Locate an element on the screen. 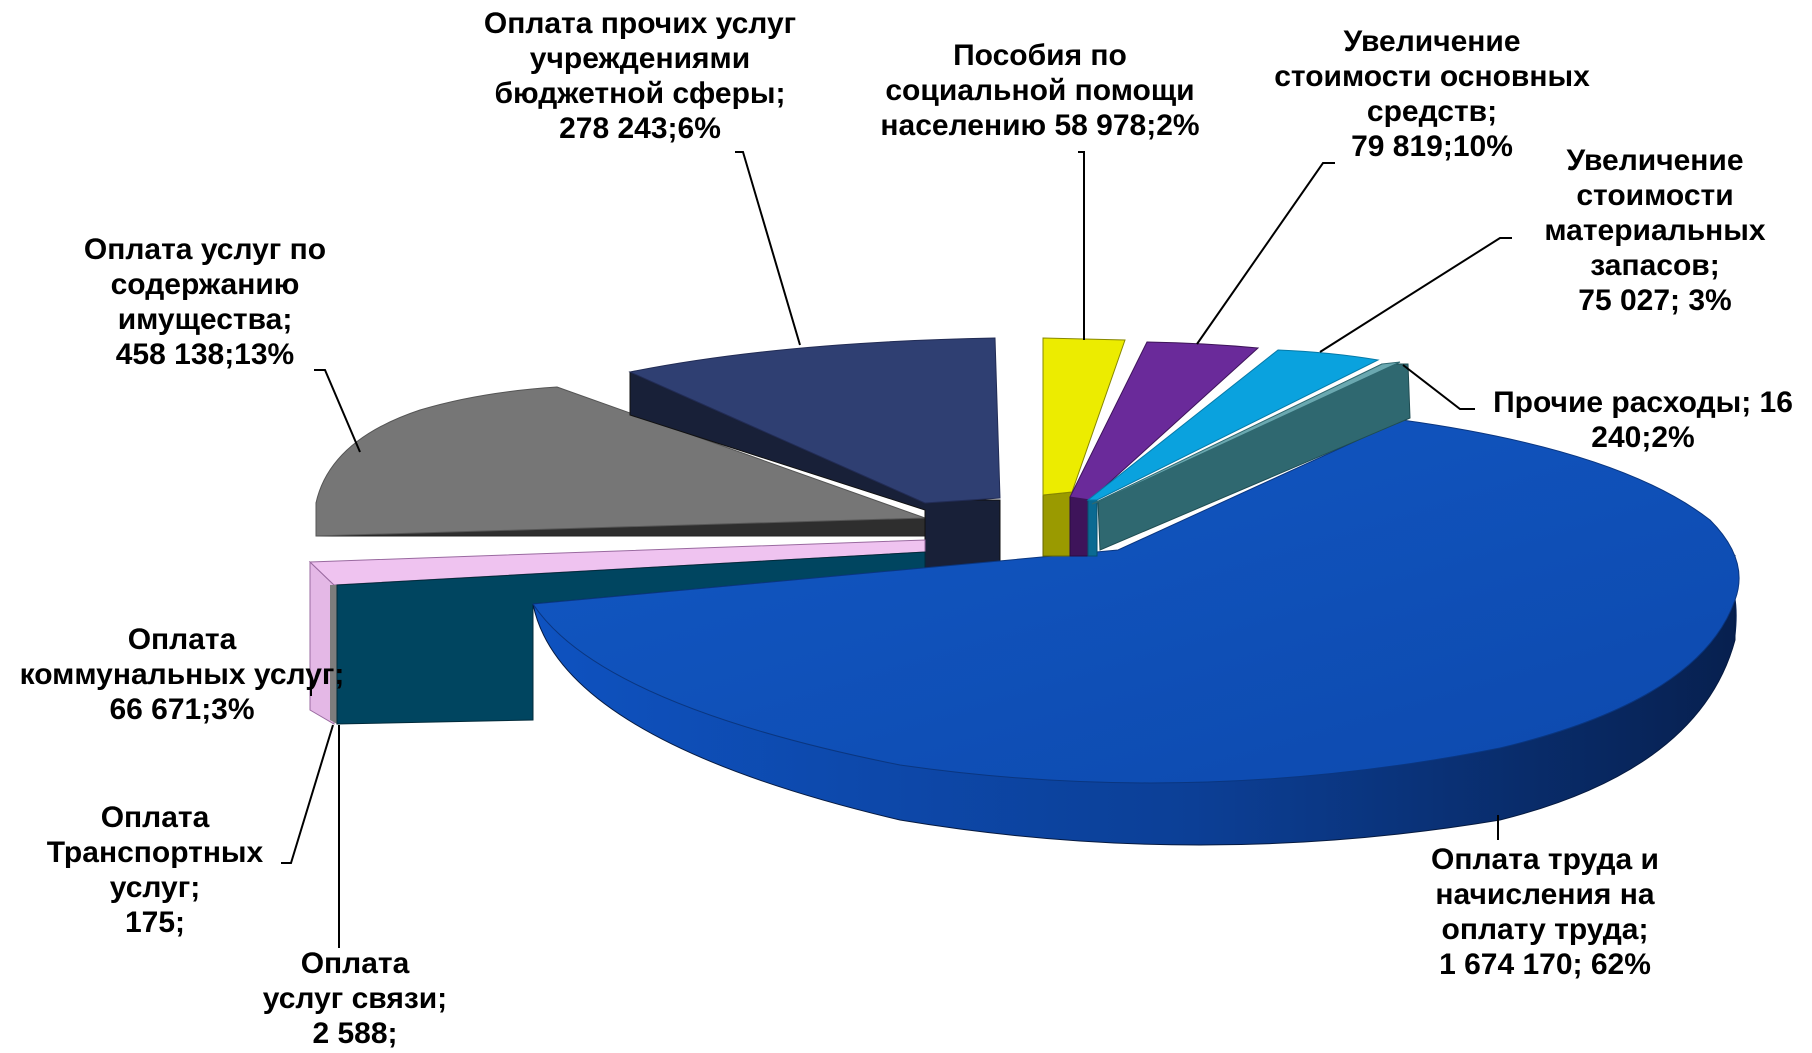 The image size is (1812, 1053). slice-material-stocks-side is located at coordinates (1092, 528).